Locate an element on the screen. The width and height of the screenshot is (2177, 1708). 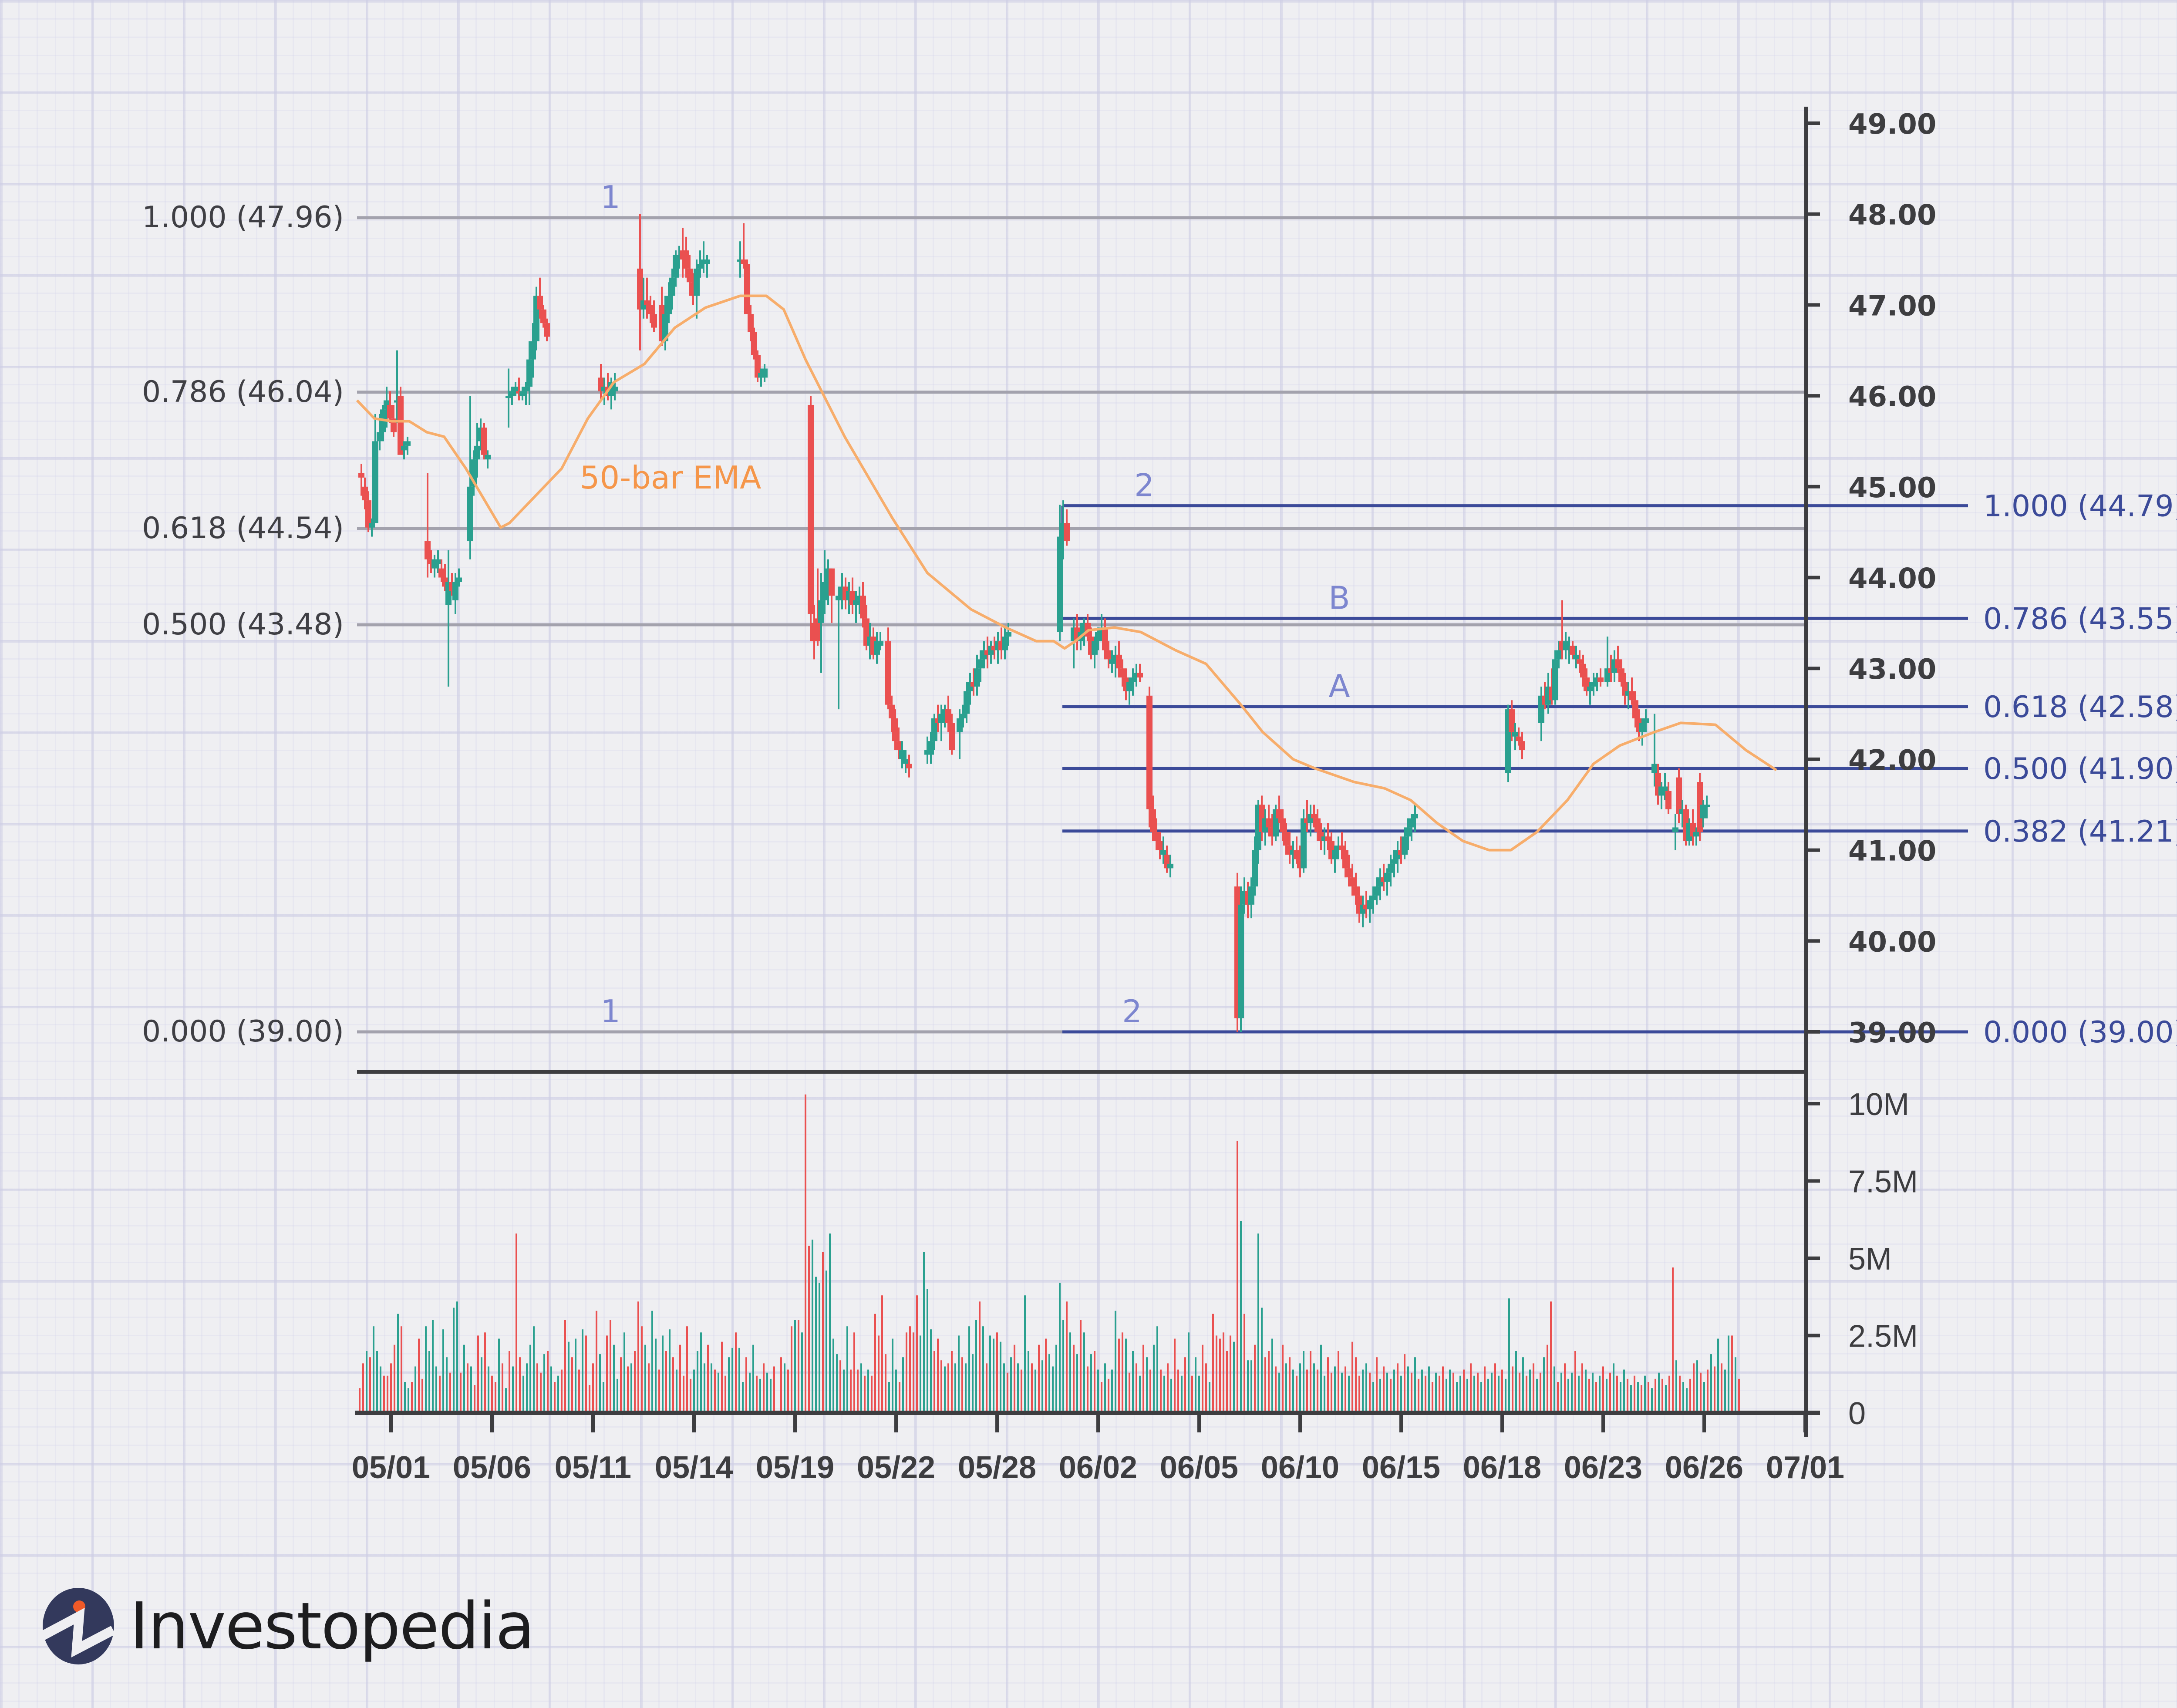
fib2-level-label: 0.382 (41.21) is located at coordinates (2080, 832).